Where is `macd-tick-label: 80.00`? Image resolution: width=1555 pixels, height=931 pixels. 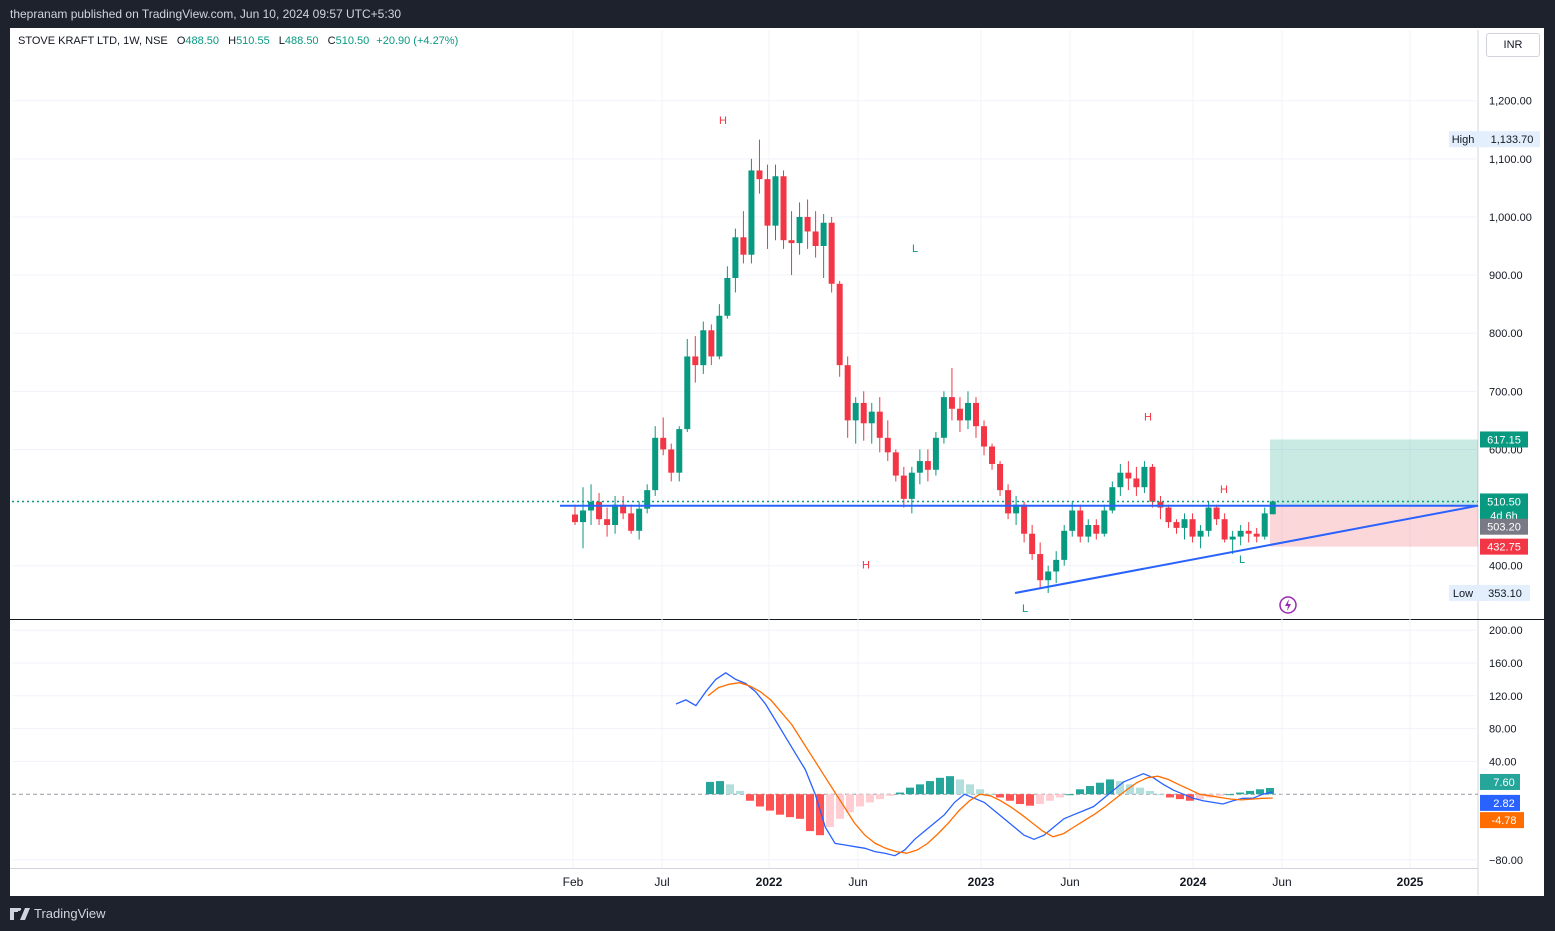
macd-tick-label: 80.00 is located at coordinates (1503, 730).